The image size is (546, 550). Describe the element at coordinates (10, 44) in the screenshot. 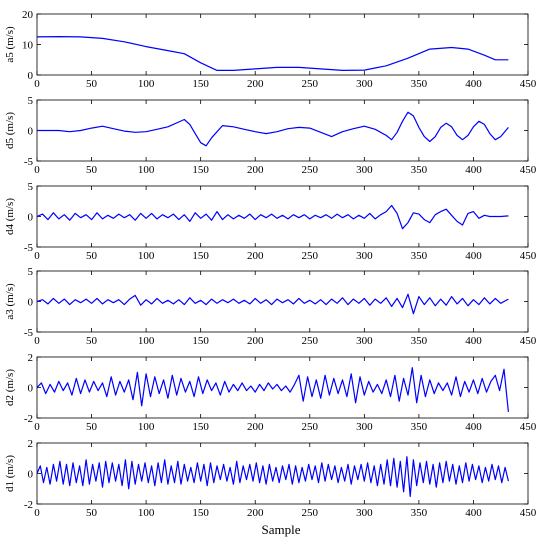

I see `y-axis-label: a5 (m/s)` at that location.